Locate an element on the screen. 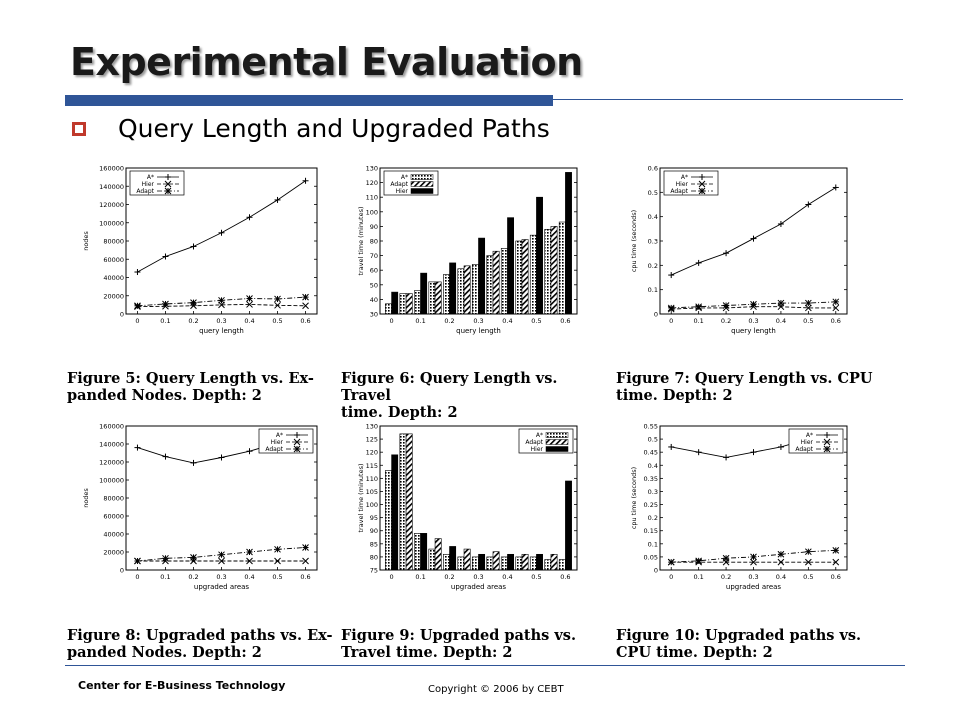  y-tick-label: 30 is located at coordinates (374, 315).